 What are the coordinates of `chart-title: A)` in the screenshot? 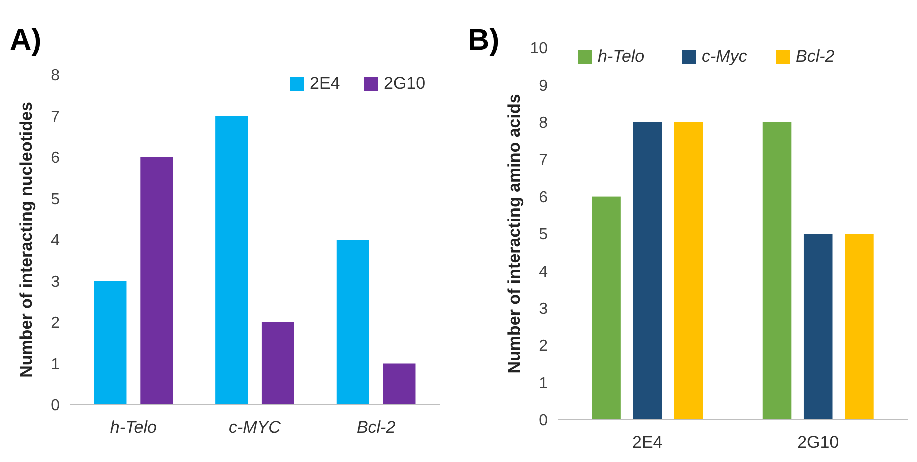 It's located at (26, 40).